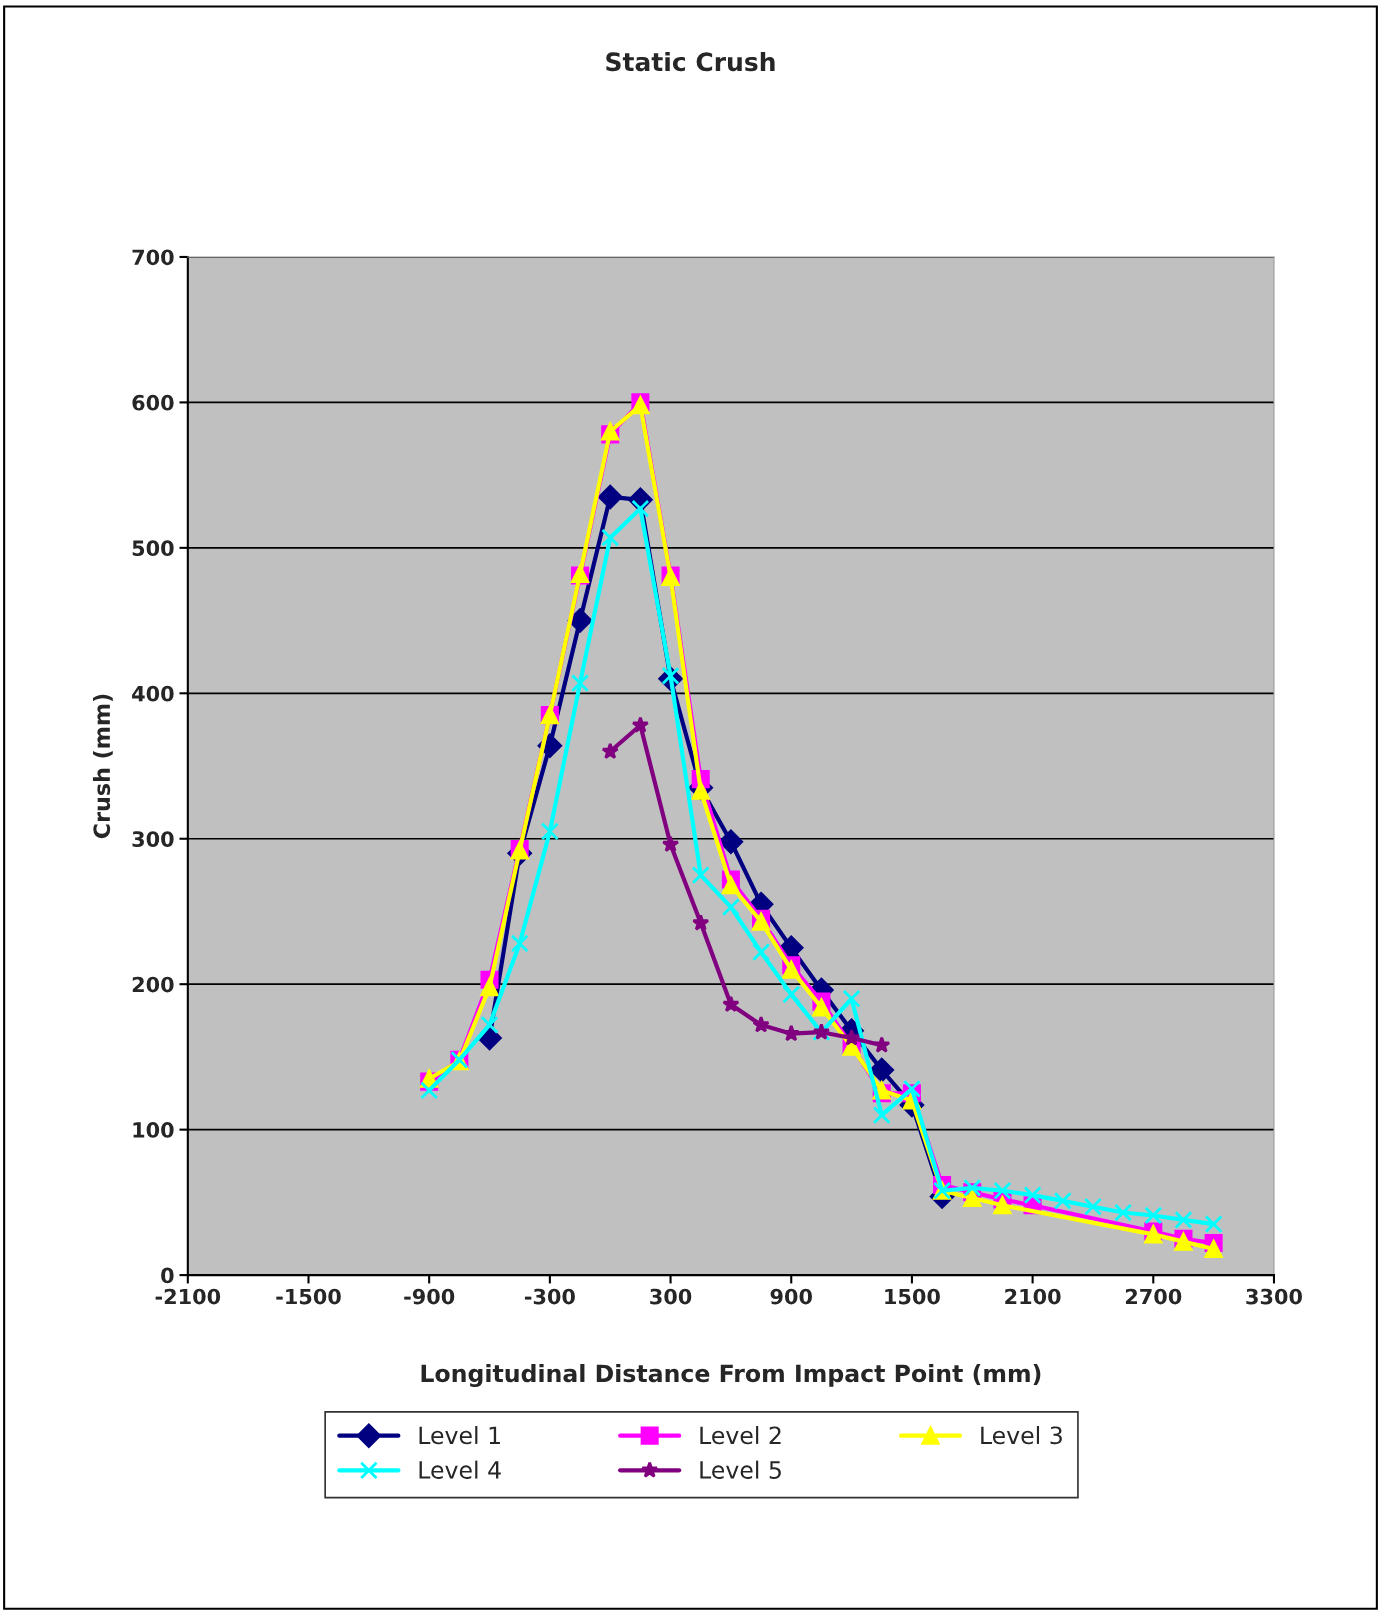  Describe the element at coordinates (153, 1130) in the screenshot. I see `y-tick-label: 100` at that location.